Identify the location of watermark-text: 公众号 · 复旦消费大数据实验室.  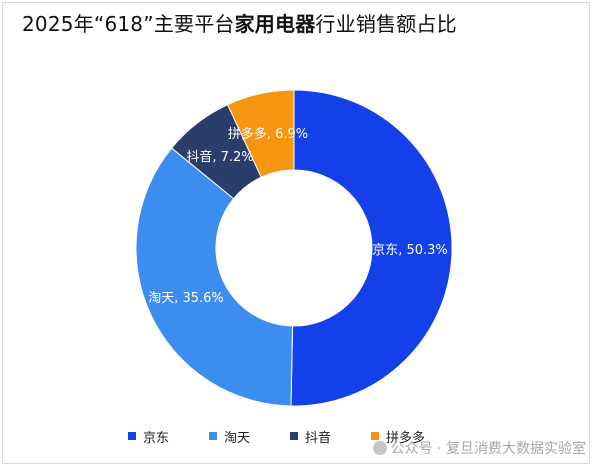
(488, 449).